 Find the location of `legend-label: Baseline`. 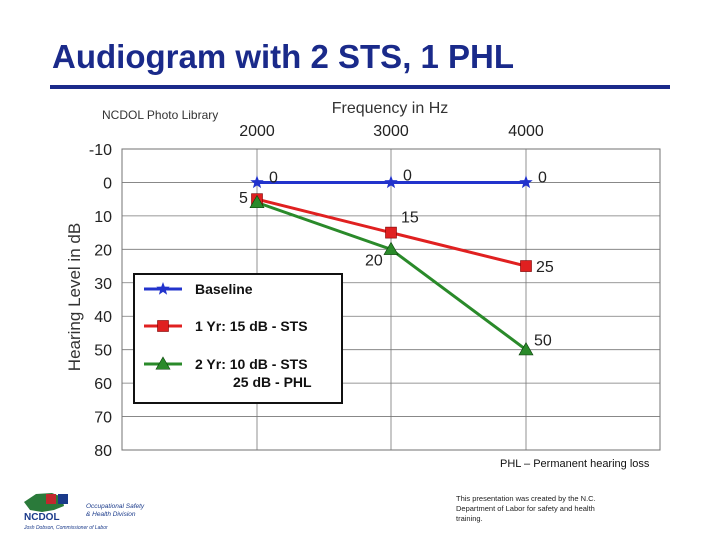

legend-label: Baseline is located at coordinates (224, 289).